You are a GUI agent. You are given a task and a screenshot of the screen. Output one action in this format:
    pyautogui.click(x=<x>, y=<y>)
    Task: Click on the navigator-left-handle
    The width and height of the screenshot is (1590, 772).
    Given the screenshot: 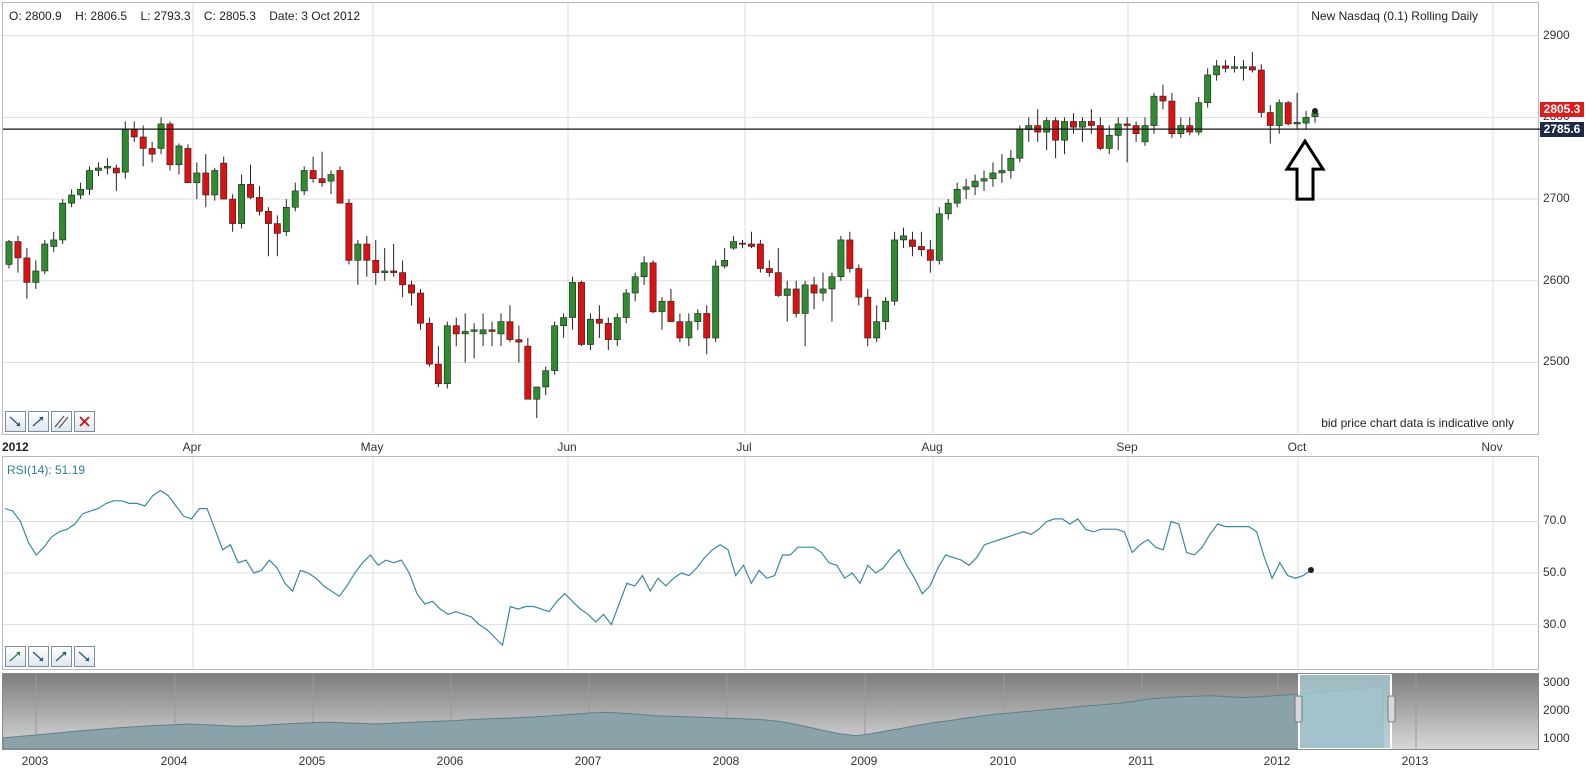 What is the action you would take?
    pyautogui.click(x=1298, y=709)
    